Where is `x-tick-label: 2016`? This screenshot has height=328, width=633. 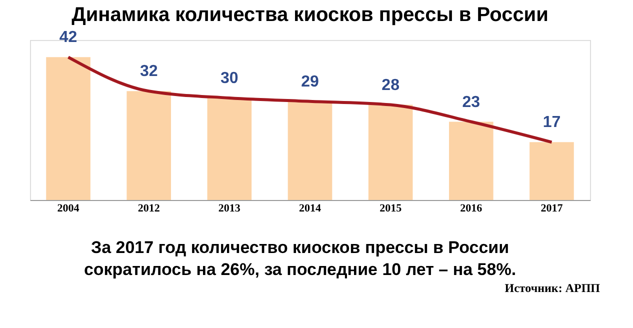 x-tick-label: 2016 is located at coordinates (471, 208).